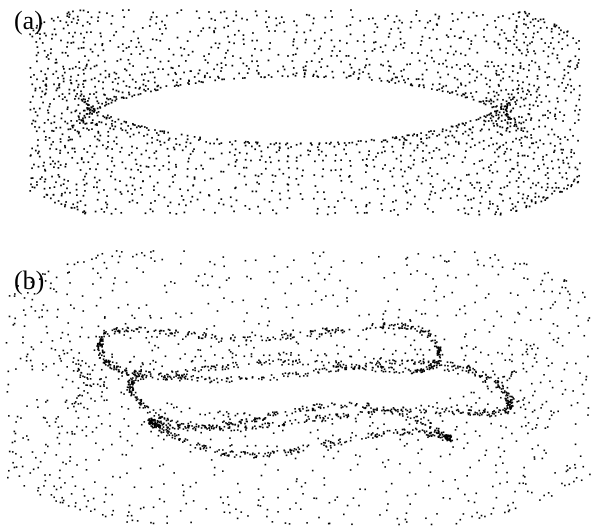 Image resolution: width=594 pixels, height=529 pixels. Describe the element at coordinates (29, 280) in the screenshot. I see `panel-label-b: (b)` at that location.